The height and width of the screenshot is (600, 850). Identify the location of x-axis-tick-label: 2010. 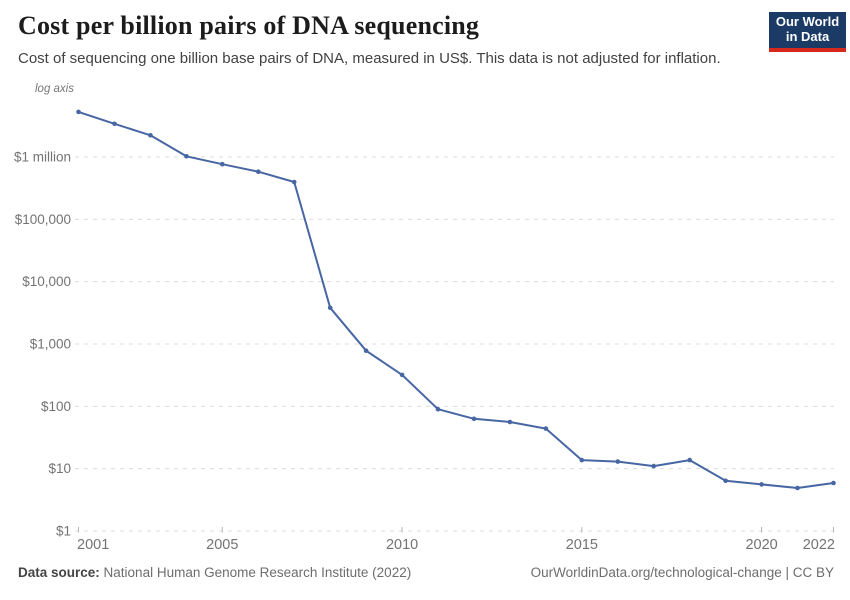
(402, 545).